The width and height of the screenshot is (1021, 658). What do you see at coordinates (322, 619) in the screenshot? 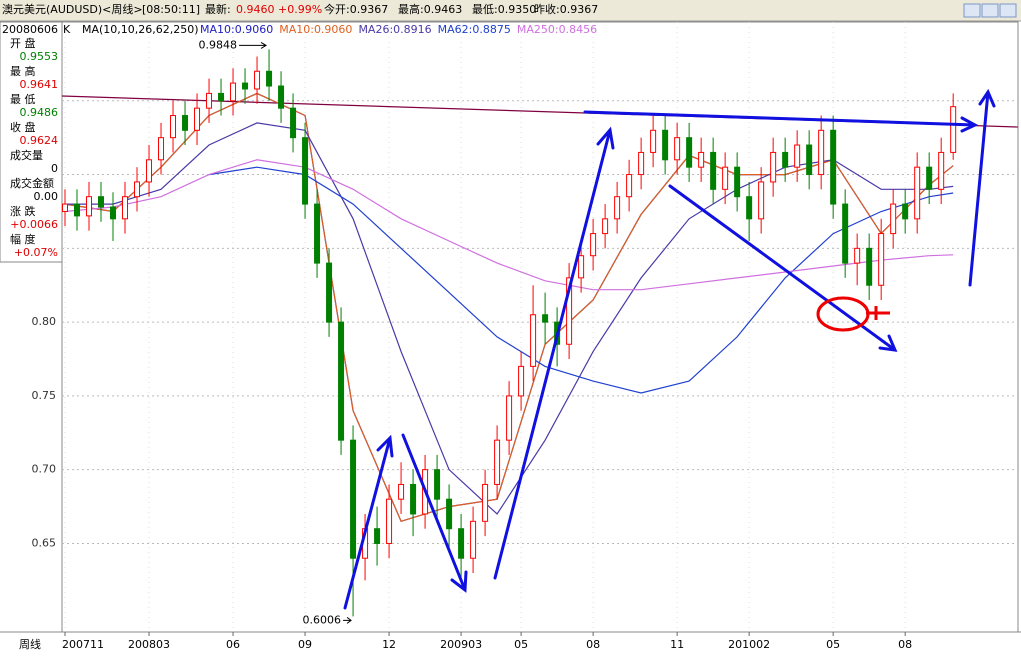
I see `low-annotation: 0.6006` at bounding box center [322, 619].